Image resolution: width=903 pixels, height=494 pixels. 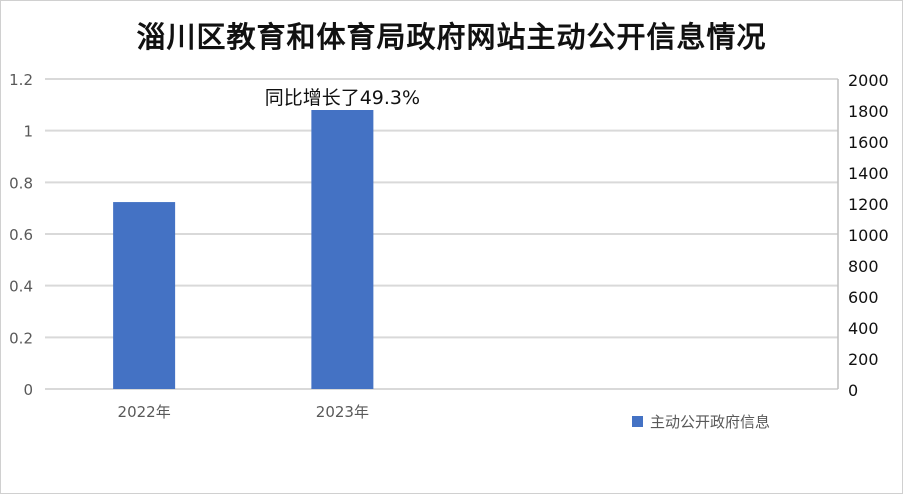 What do you see at coordinates (868, 204) in the screenshot?
I see `right-tick-label: 1200` at bounding box center [868, 204].